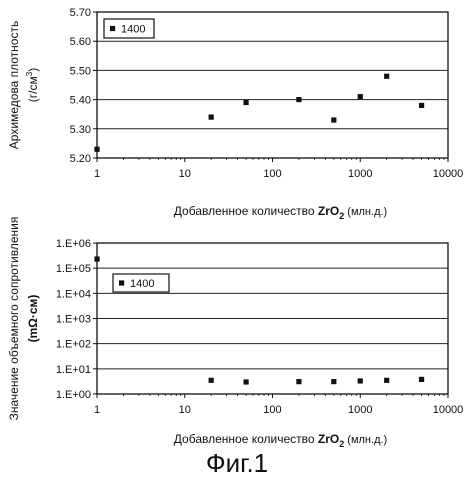 Image resolution: width=474 pixels, height=500 pixels. I want to click on y-axis-unit-sup: 3, so click(29, 73).